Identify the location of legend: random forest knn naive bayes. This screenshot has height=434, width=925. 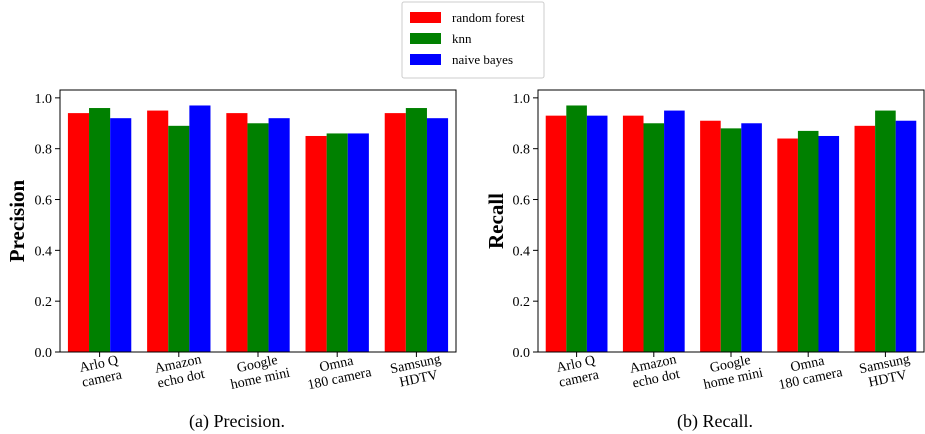
(473, 40).